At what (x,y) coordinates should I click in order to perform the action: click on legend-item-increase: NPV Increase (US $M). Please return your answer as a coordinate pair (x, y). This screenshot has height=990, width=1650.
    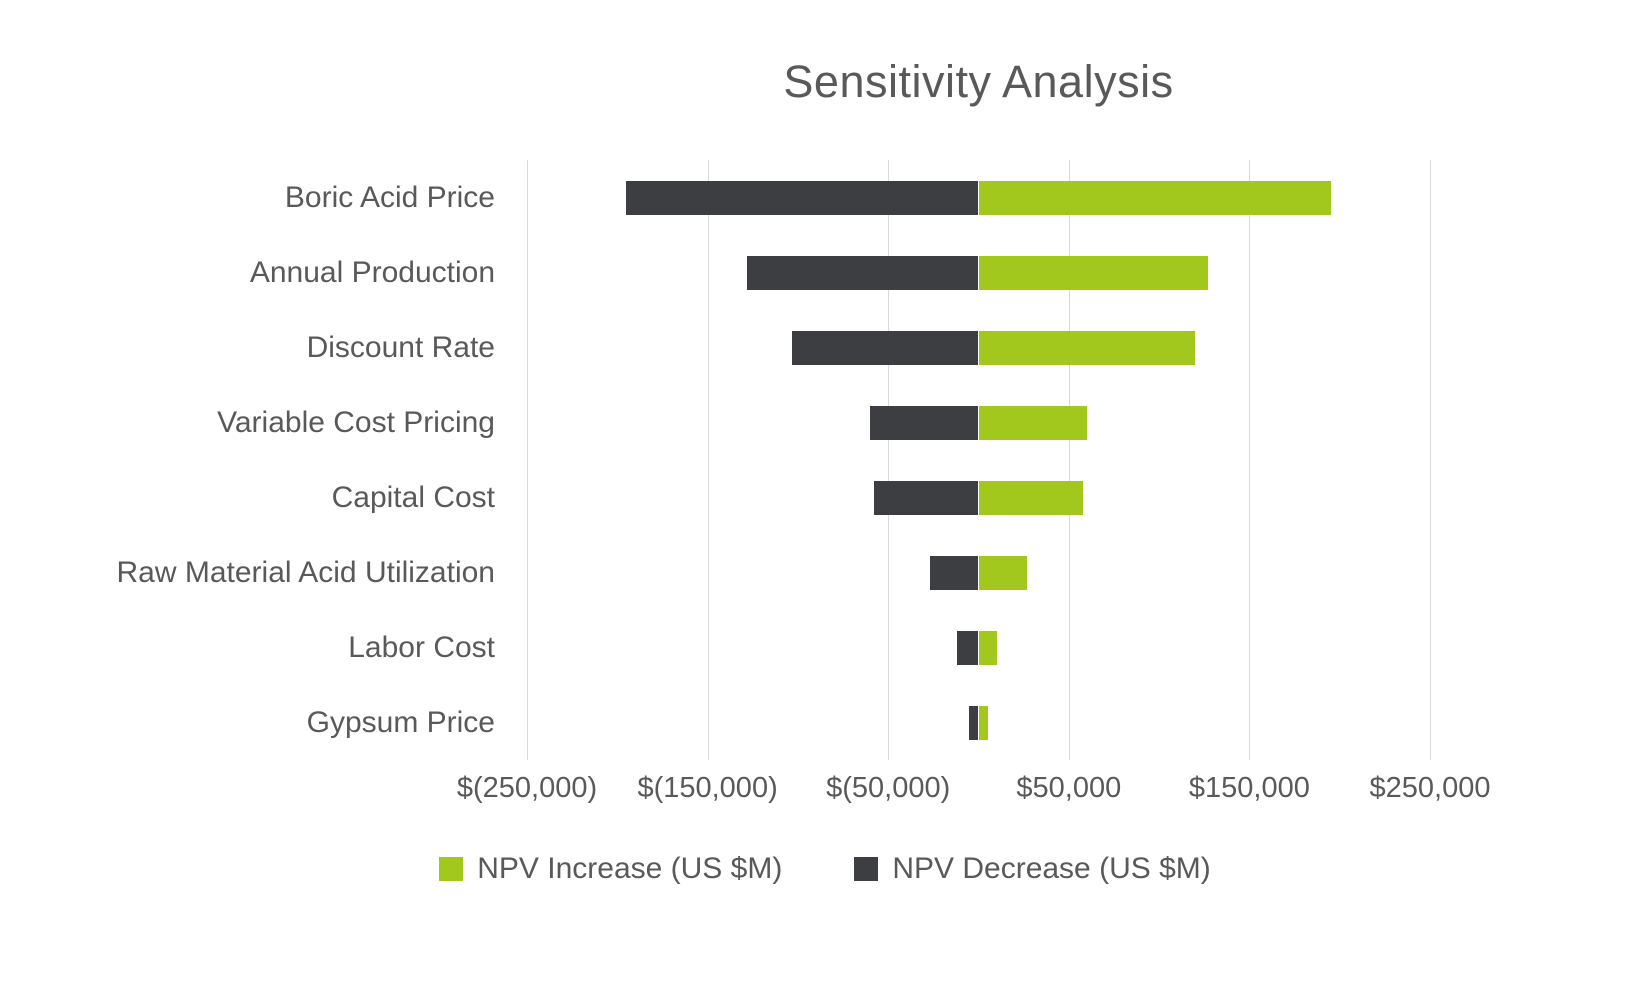
    Looking at the image, I should click on (610, 869).